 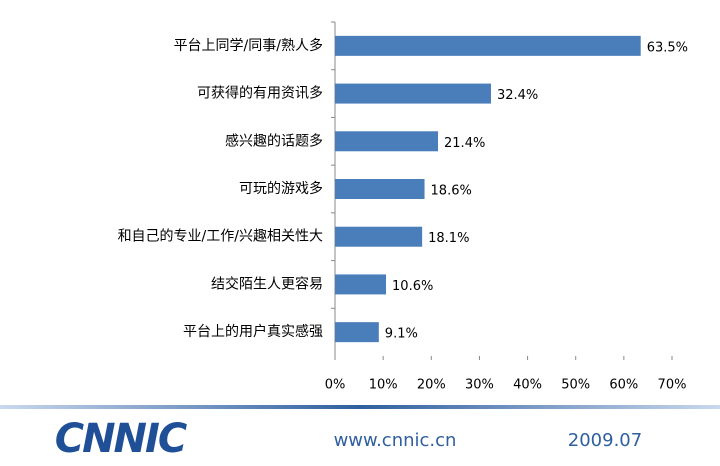 I want to click on y-tick-label: 可获得的有用资讯多, so click(x=260, y=93).